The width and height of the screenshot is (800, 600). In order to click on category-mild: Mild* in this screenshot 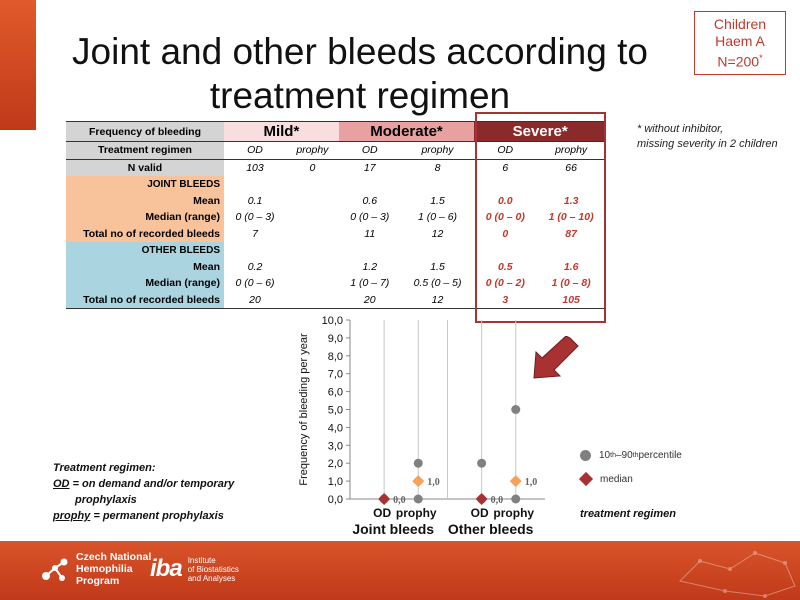, I will do `click(281, 131)`.